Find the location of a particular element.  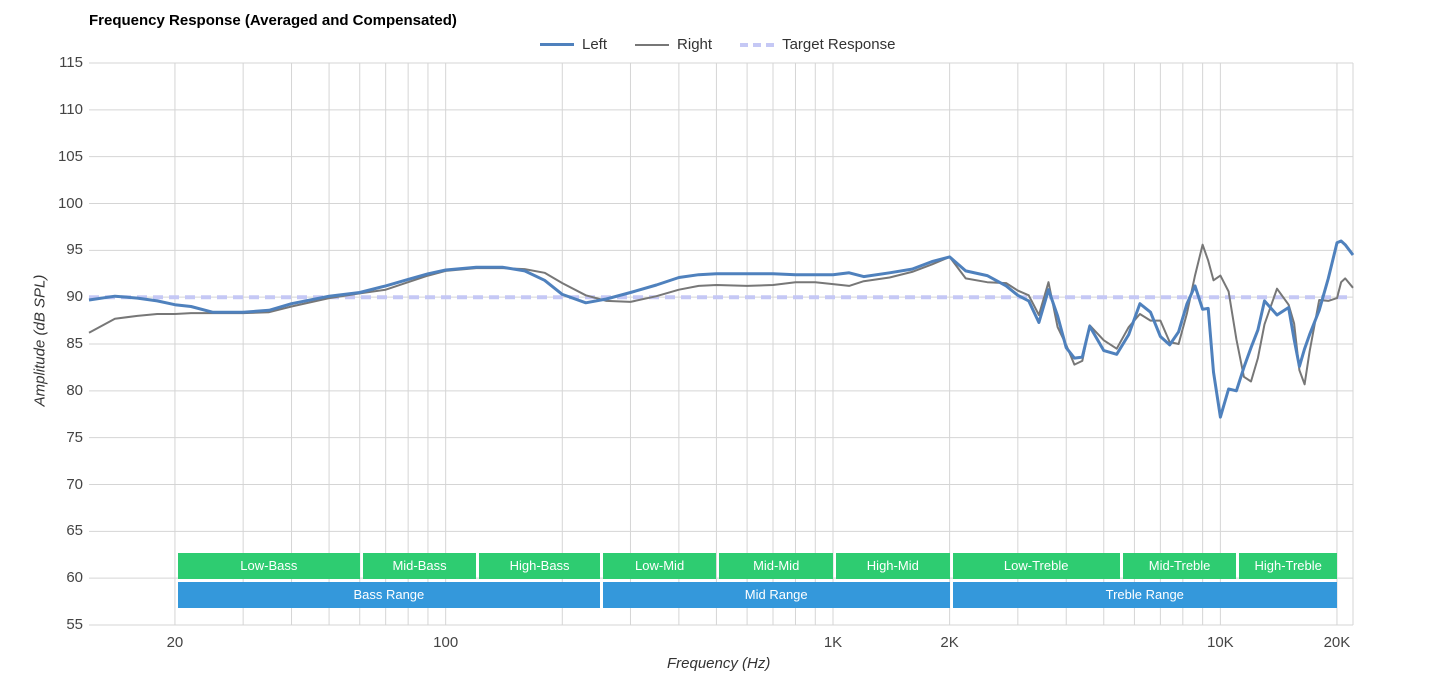

sub-range-band: High-Treble is located at coordinates (1288, 566).